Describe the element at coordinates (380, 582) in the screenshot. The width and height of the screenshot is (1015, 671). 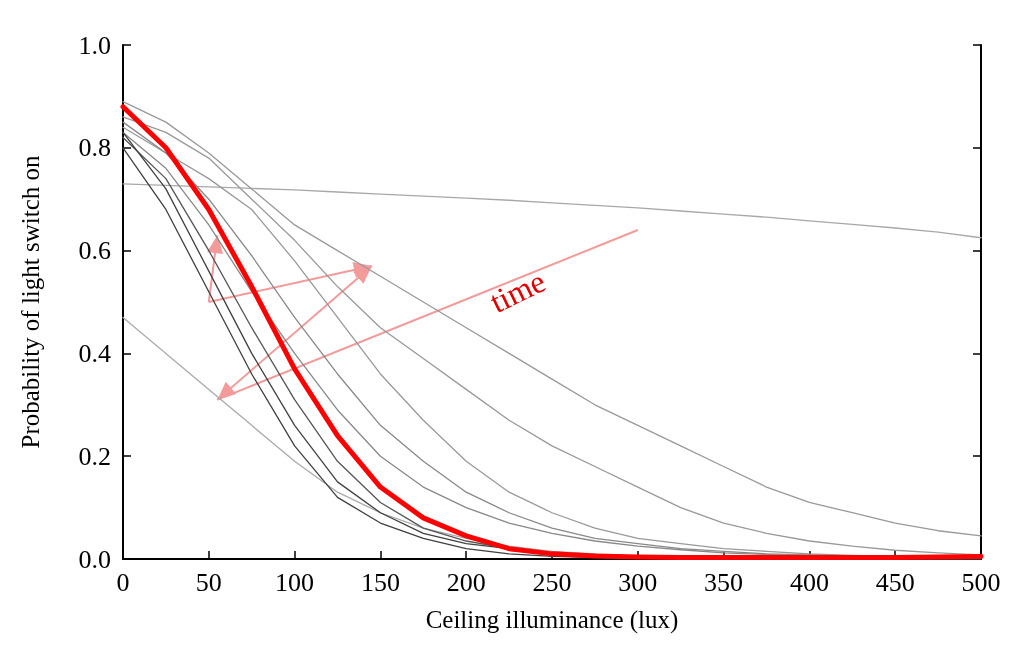
I see `x-tick-label: 150` at that location.